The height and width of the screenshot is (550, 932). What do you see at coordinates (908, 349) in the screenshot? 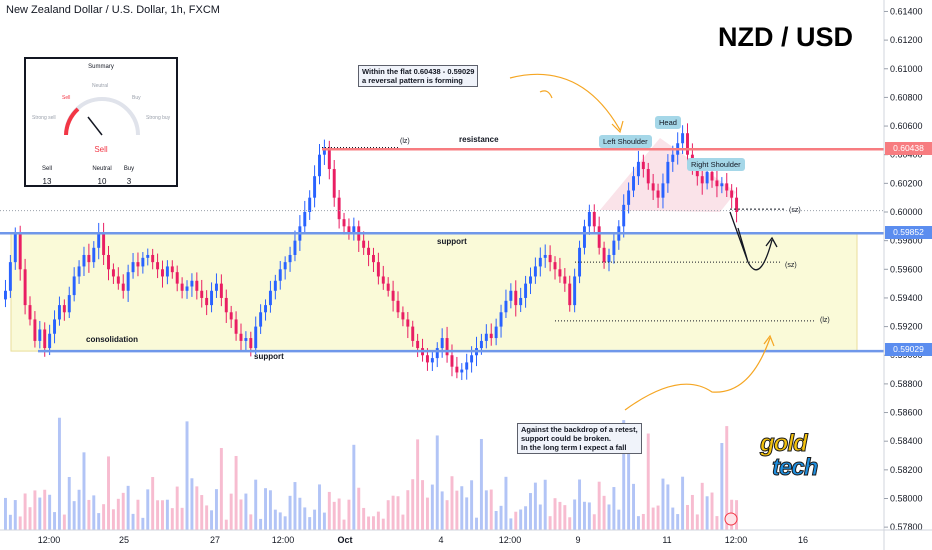
I see `support-lower-price-badge: 0.59029` at bounding box center [908, 349].